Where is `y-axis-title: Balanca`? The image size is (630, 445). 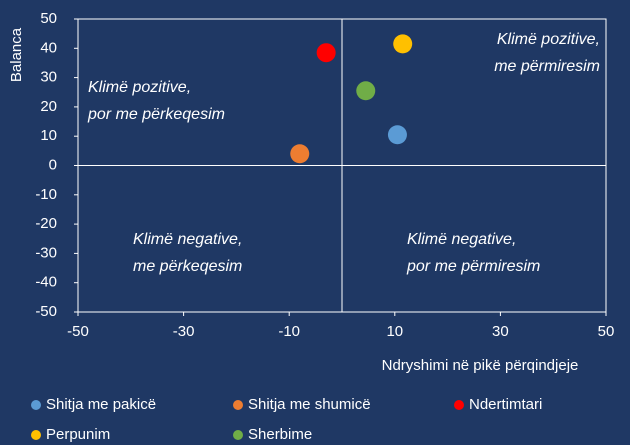
y-axis-title: Balanca is located at coordinates (16, 54).